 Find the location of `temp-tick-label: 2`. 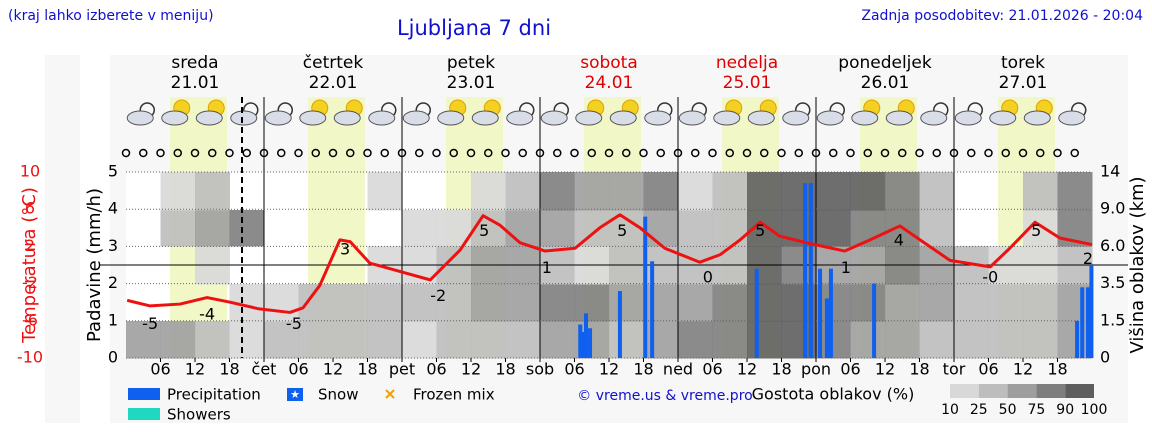

temp-tick-label: 2 is located at coordinates (30, 245).